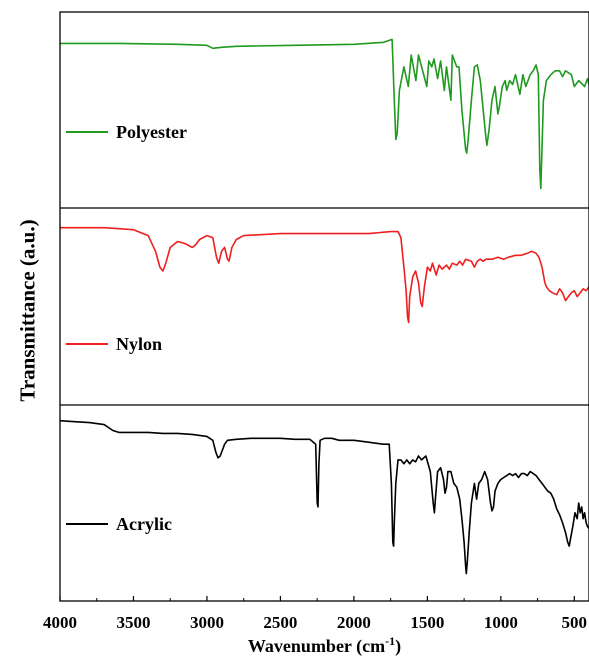 The image size is (589, 664). I want to click on series-line-nylon, so click(324, 275).